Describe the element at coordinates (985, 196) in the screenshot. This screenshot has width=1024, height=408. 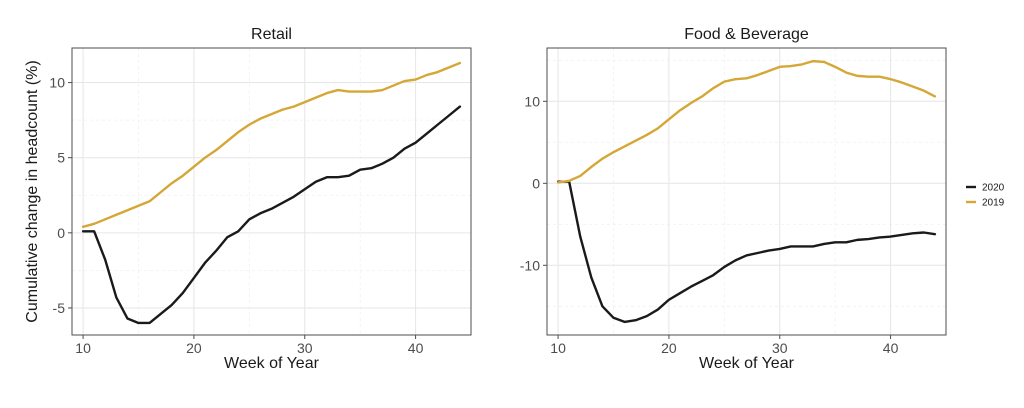
I see `legend: 2020 2019` at that location.